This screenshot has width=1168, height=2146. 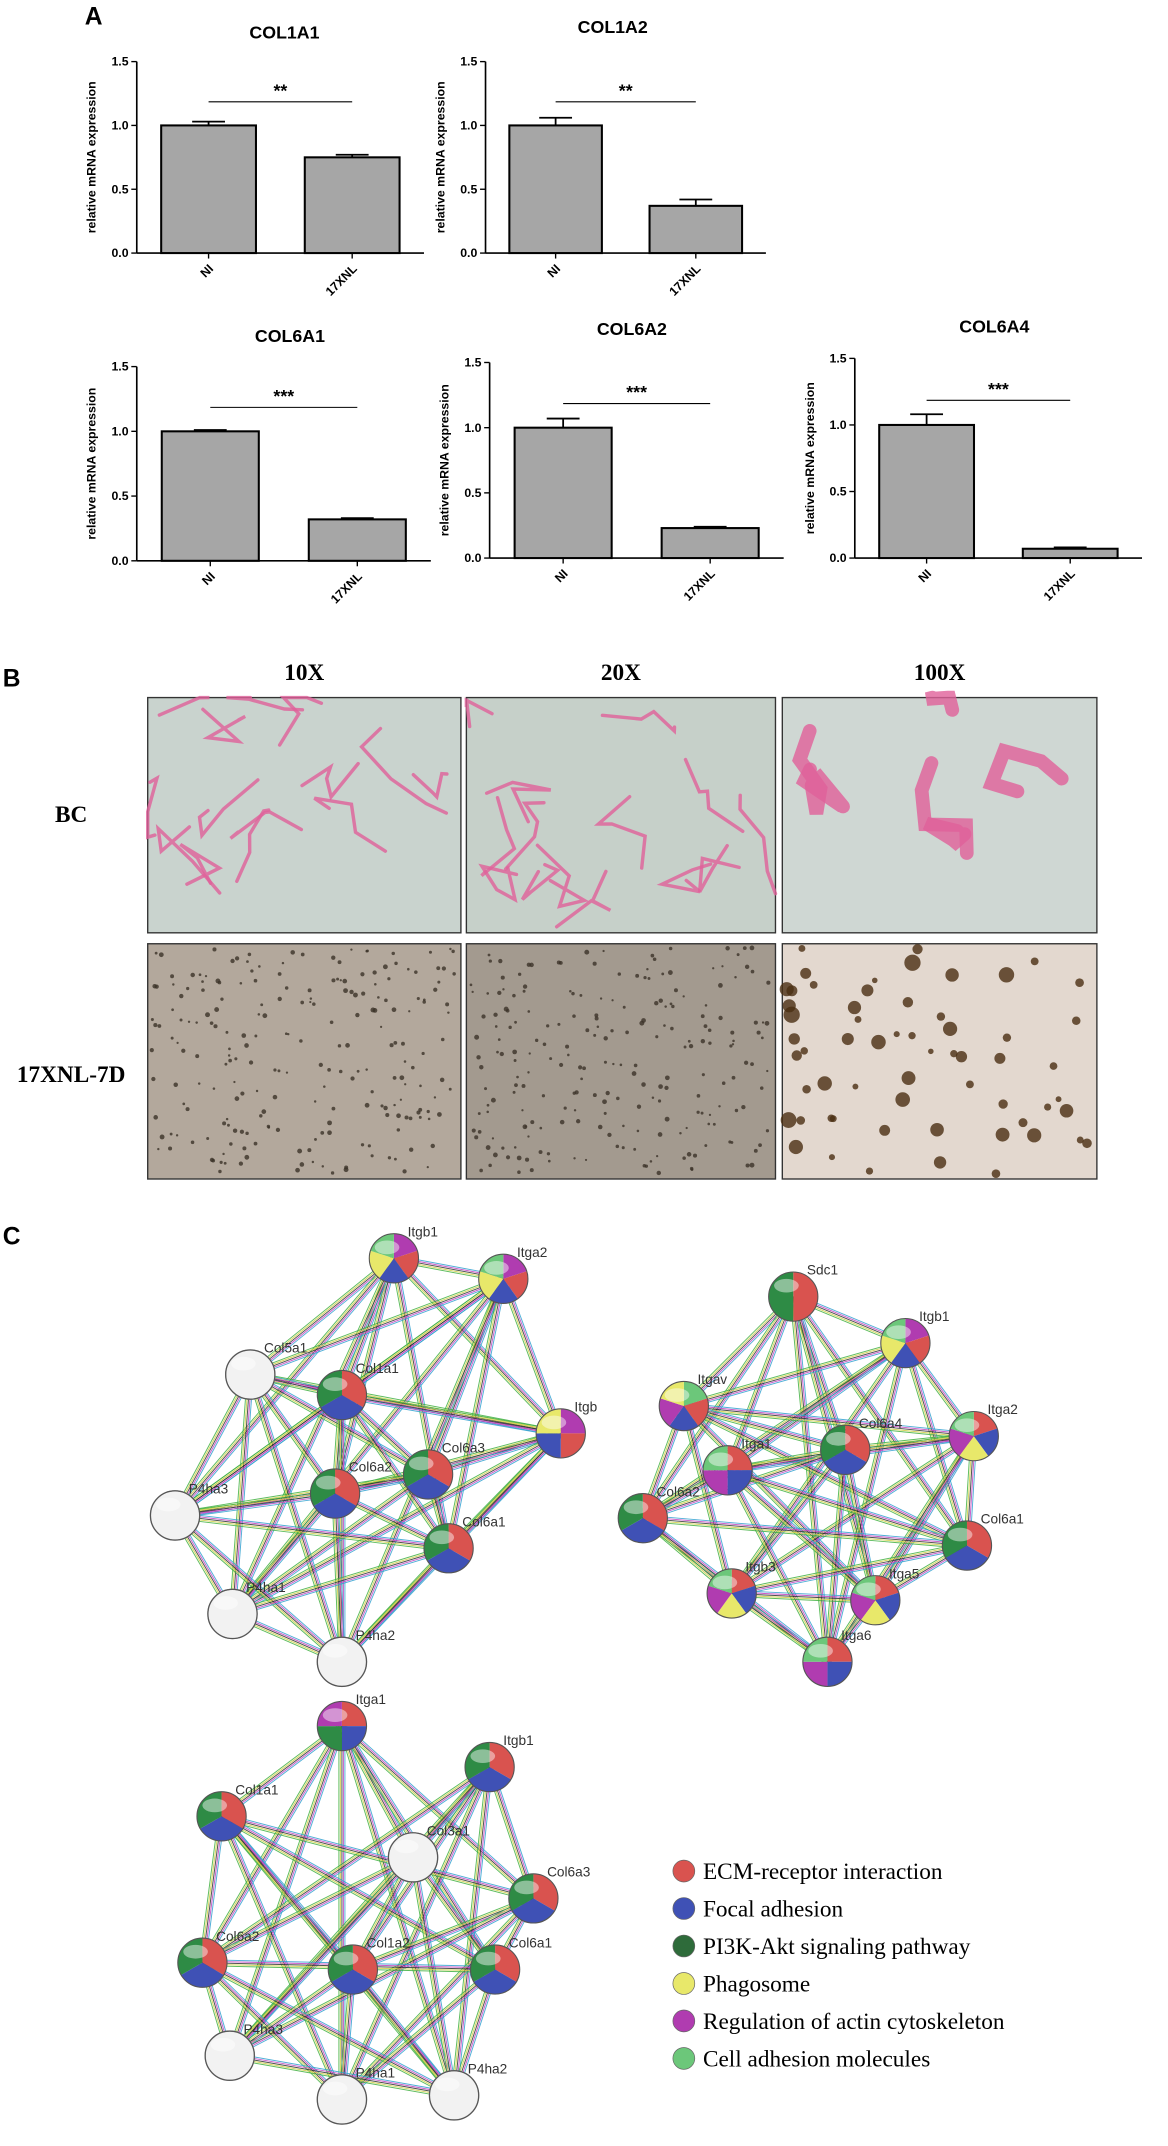 I want to click on node-label: Itgb, so click(x=585, y=1407).